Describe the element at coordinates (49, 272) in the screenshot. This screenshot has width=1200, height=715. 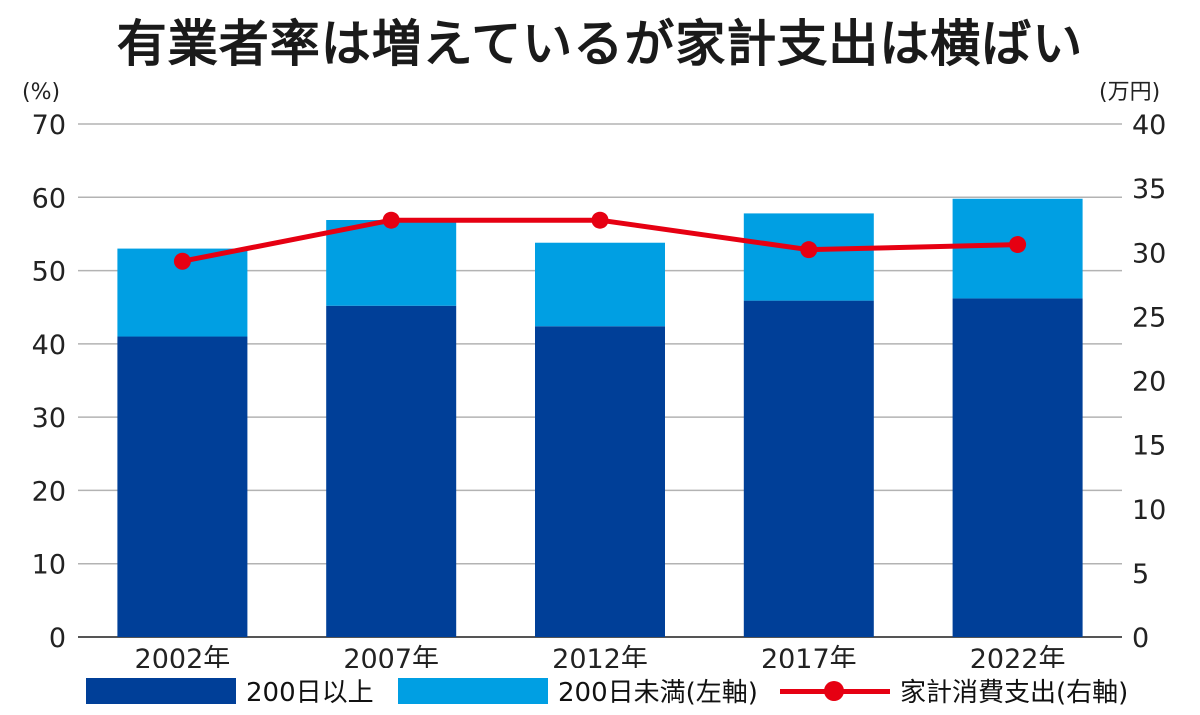
I see `left-tick-label: 50` at that location.